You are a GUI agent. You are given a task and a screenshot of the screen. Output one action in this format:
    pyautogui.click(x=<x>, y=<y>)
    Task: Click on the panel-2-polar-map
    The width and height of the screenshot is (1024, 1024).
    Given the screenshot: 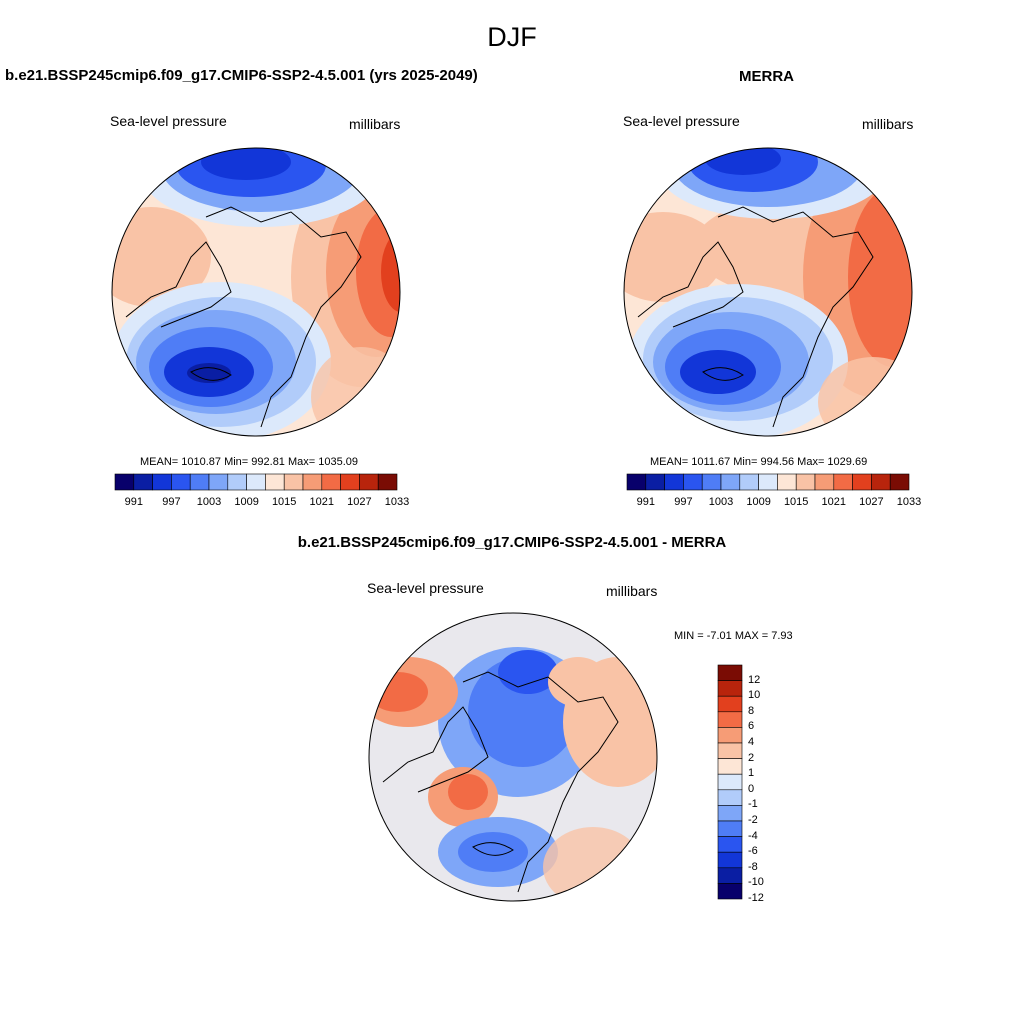 What is the action you would take?
    pyautogui.click(x=768, y=292)
    